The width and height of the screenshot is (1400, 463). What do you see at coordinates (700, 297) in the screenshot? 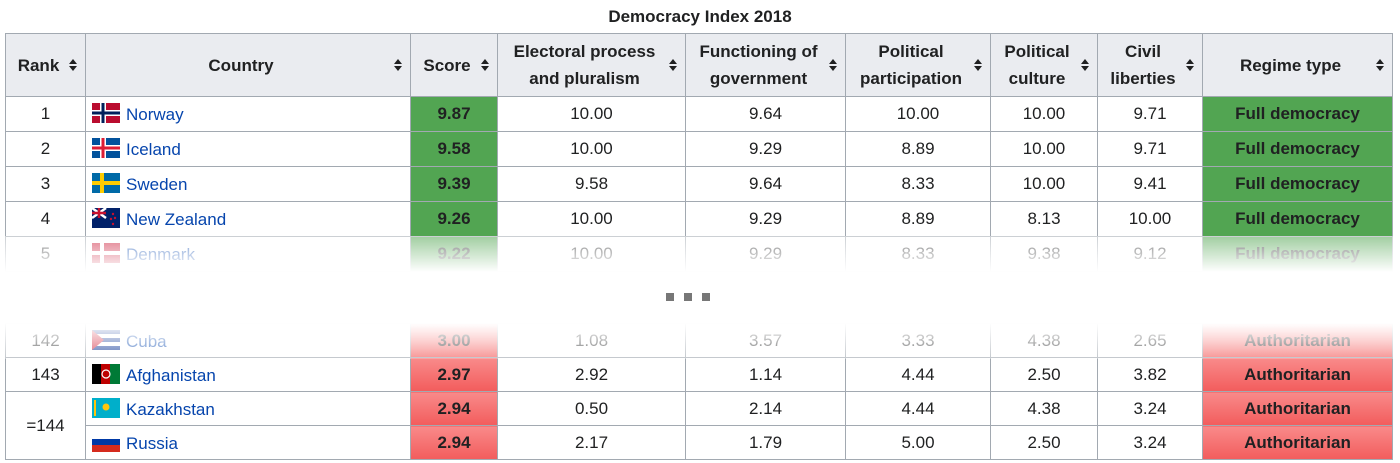
I see `gap` at bounding box center [700, 297].